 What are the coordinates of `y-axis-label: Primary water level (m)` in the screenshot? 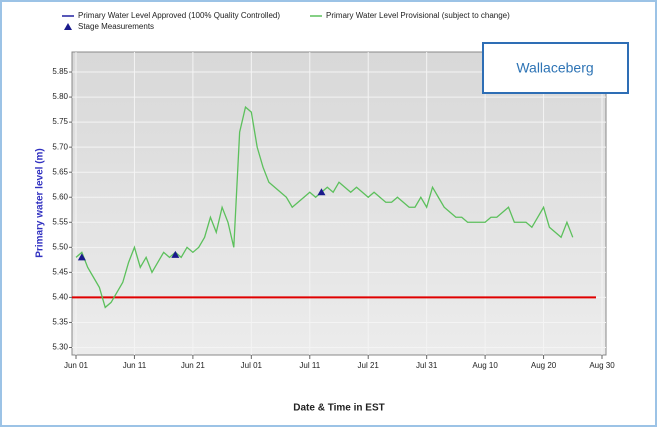 It's located at (40, 203).